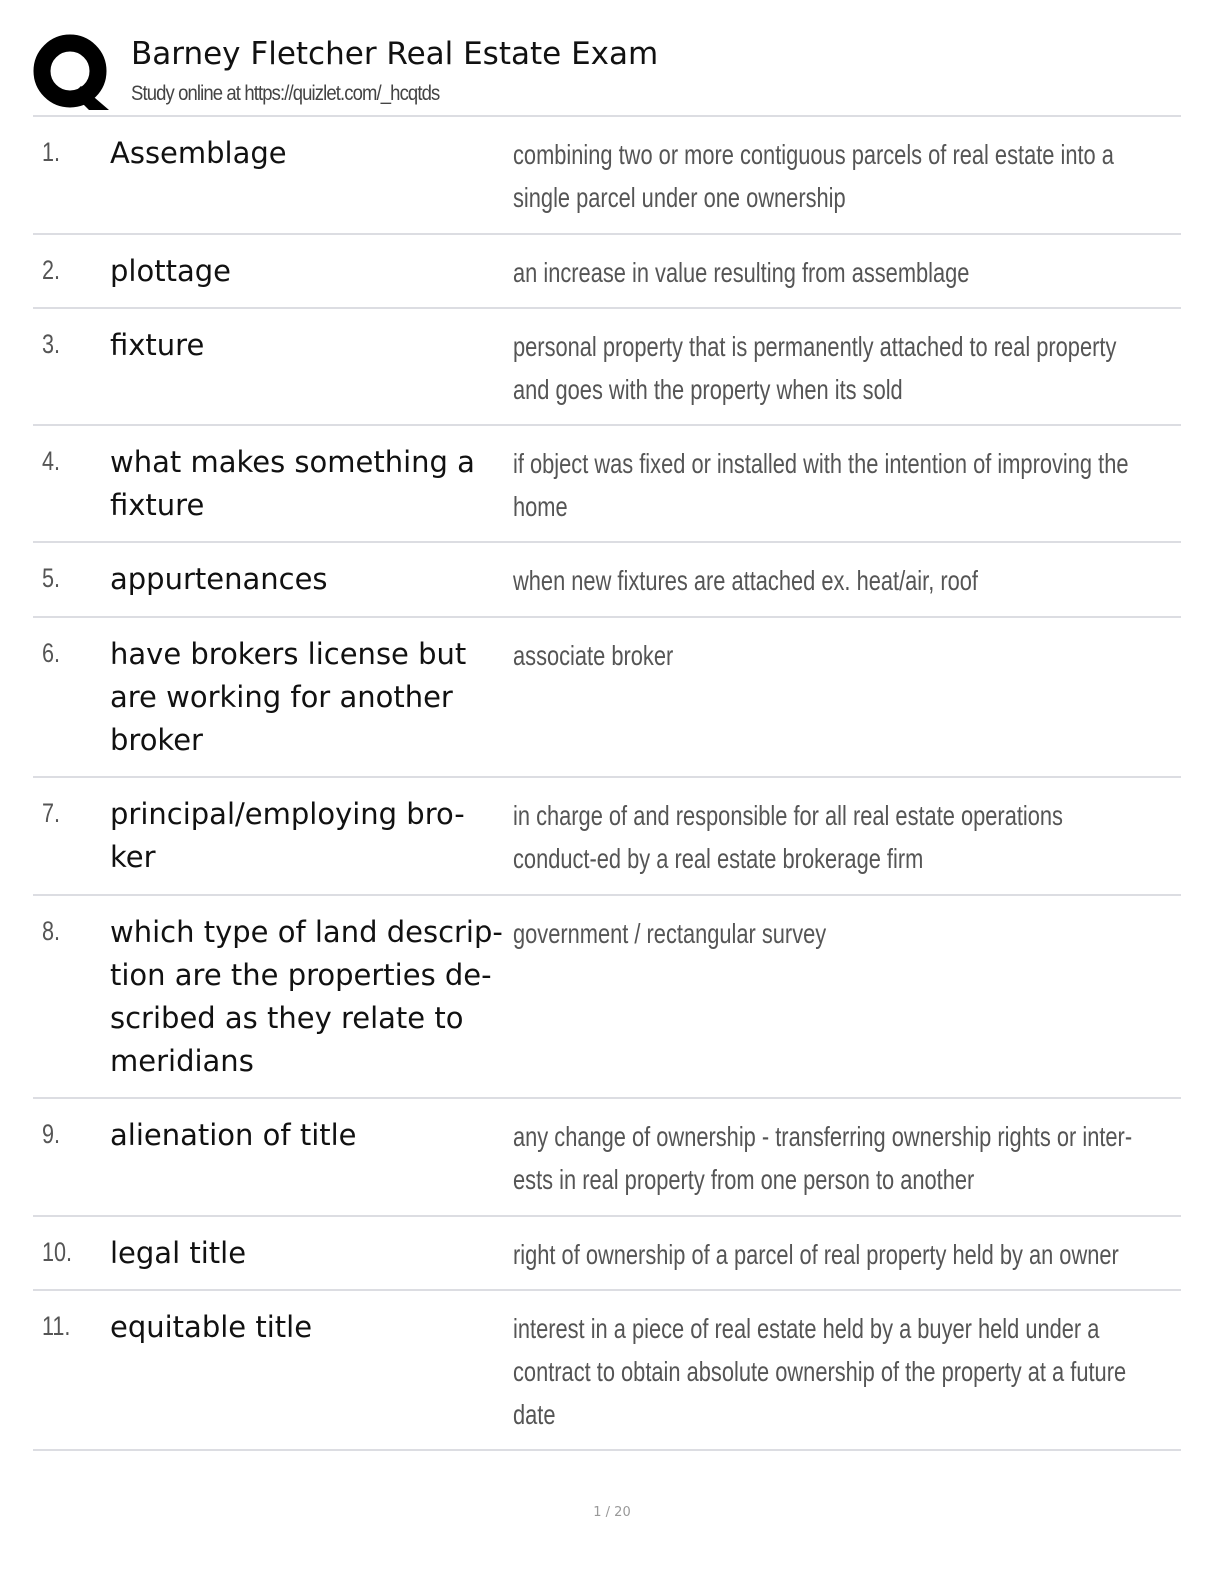 The height and width of the screenshot is (1584, 1224). Describe the element at coordinates (607, 116) in the screenshot. I see `divider` at that location.